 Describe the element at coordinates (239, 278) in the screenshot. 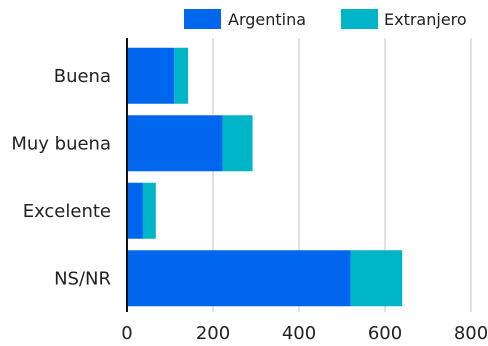

I see `bar-ns-nr-argentina` at that location.